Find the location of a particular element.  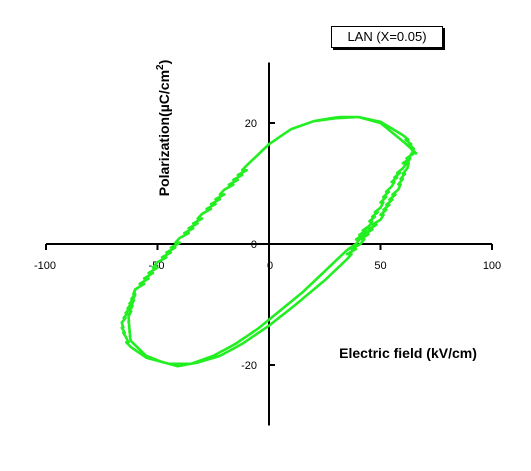

legend: LAN (X=0.05) is located at coordinates (387, 37).